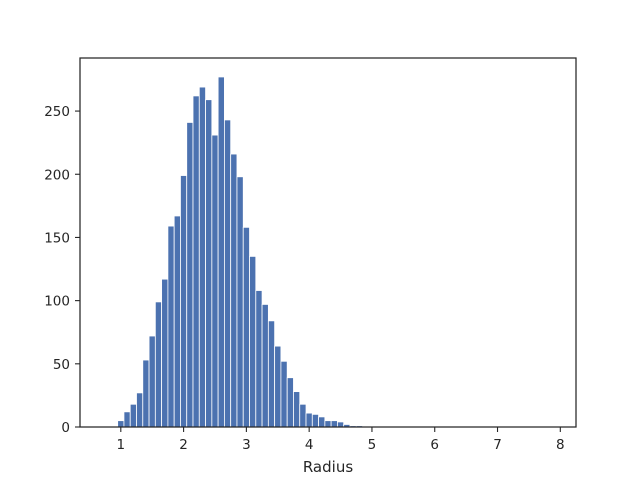 This screenshot has width=640, height=480. I want to click on x-axis-ticks: 1 2 3 4 5 6 7 8, so click(341, 440).